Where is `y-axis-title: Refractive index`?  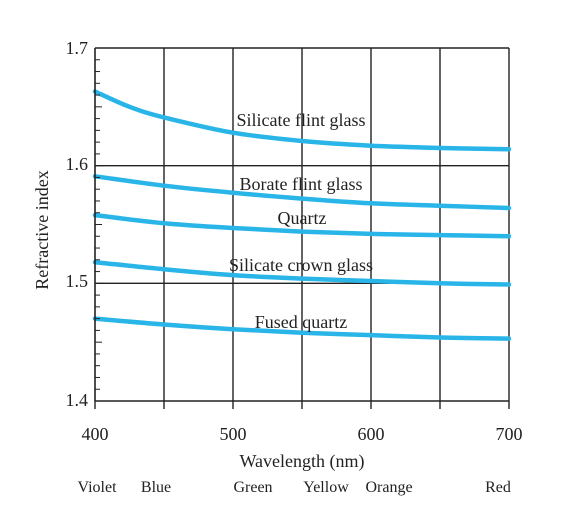
y-axis-title: Refractive index is located at coordinates (42, 229).